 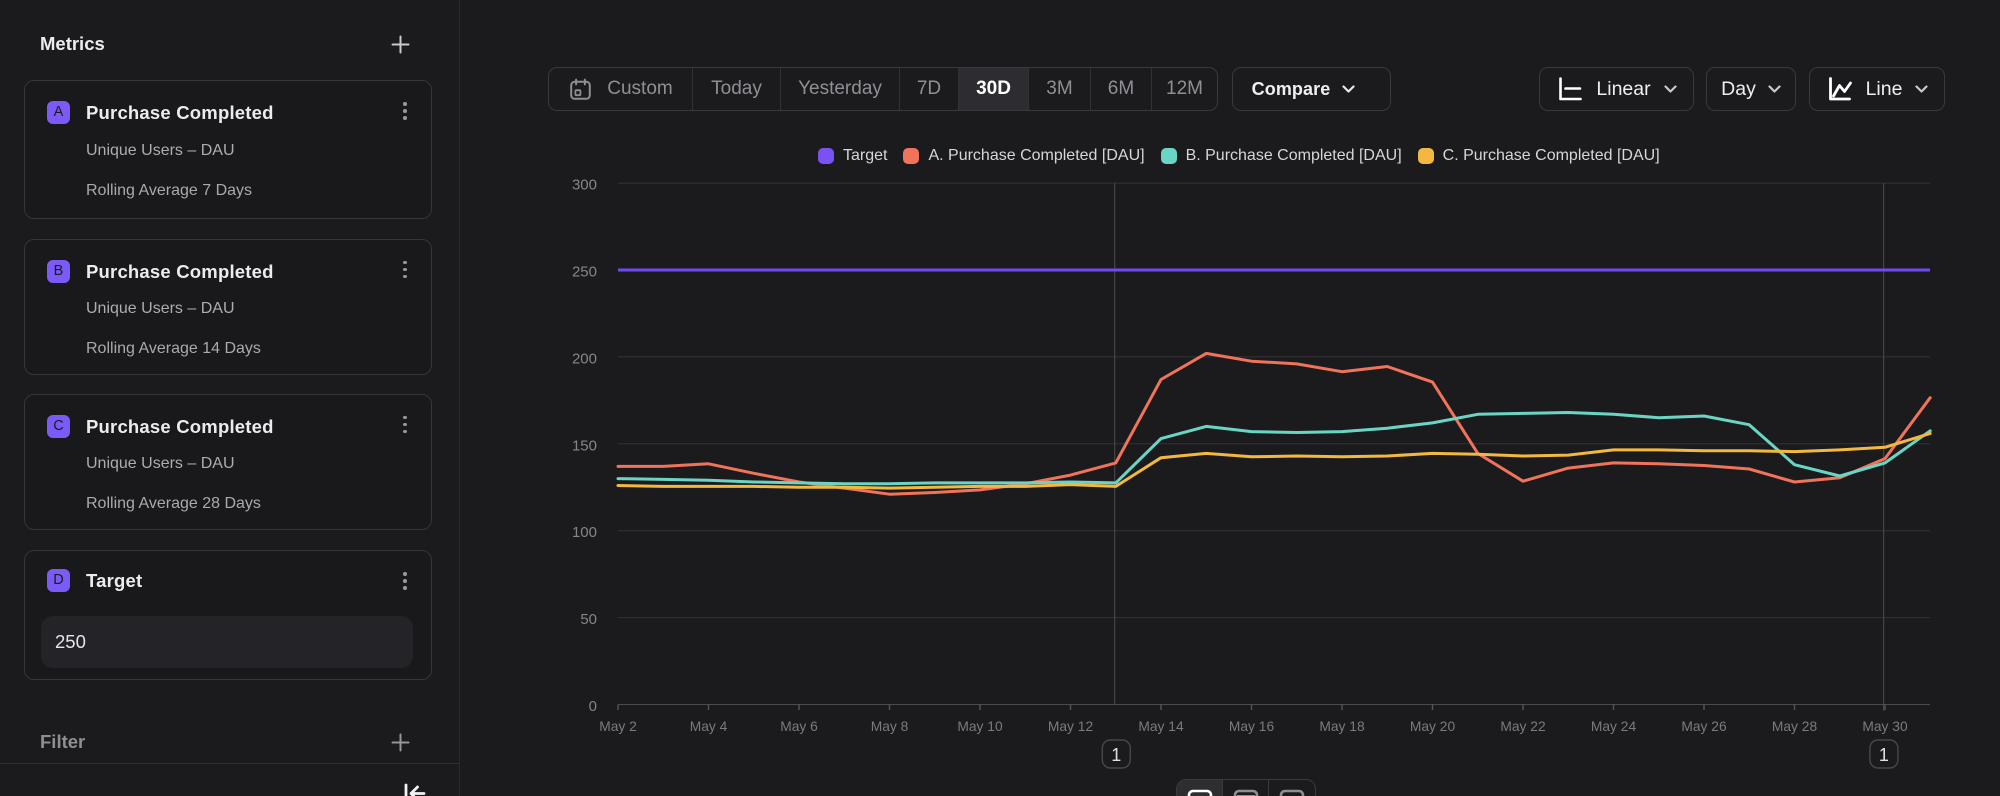 What do you see at coordinates (709, 726) in the screenshot?
I see `svg-text: May 4` at bounding box center [709, 726].